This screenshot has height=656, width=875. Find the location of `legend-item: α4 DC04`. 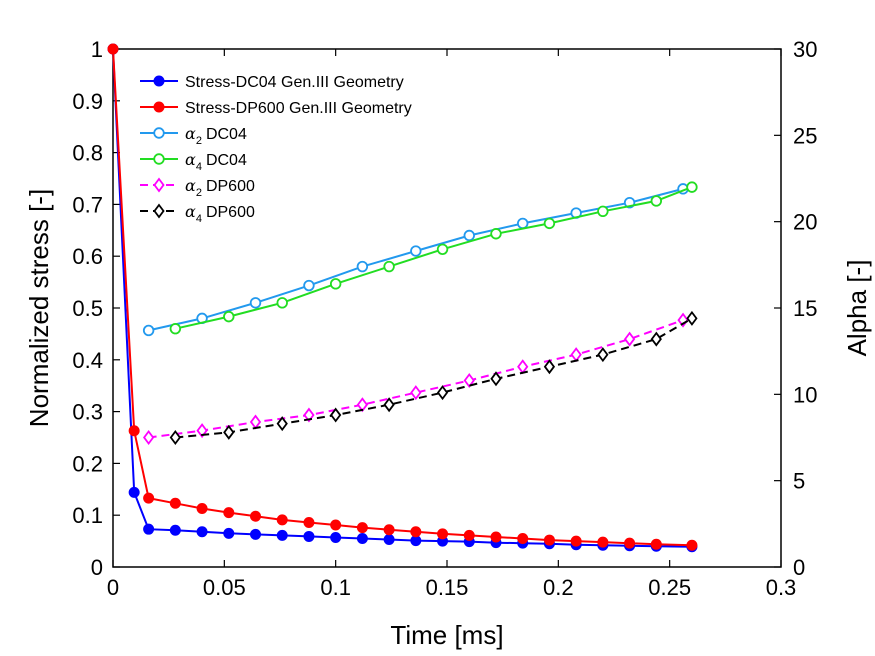

legend-item: α4 DC04 is located at coordinates (193, 161).